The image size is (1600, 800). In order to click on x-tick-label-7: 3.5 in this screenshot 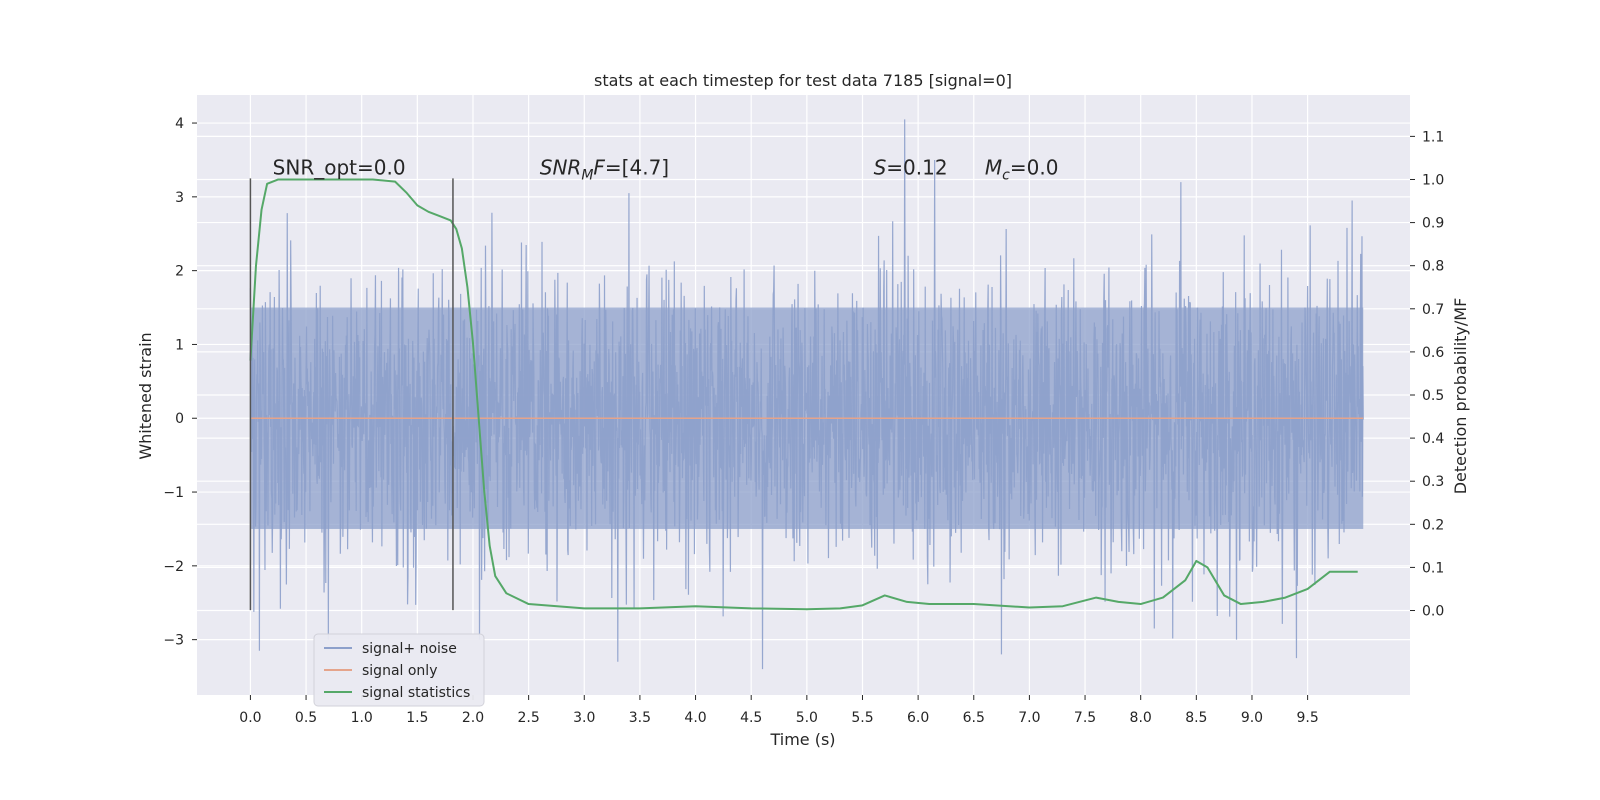, I will do `click(640, 718)`.